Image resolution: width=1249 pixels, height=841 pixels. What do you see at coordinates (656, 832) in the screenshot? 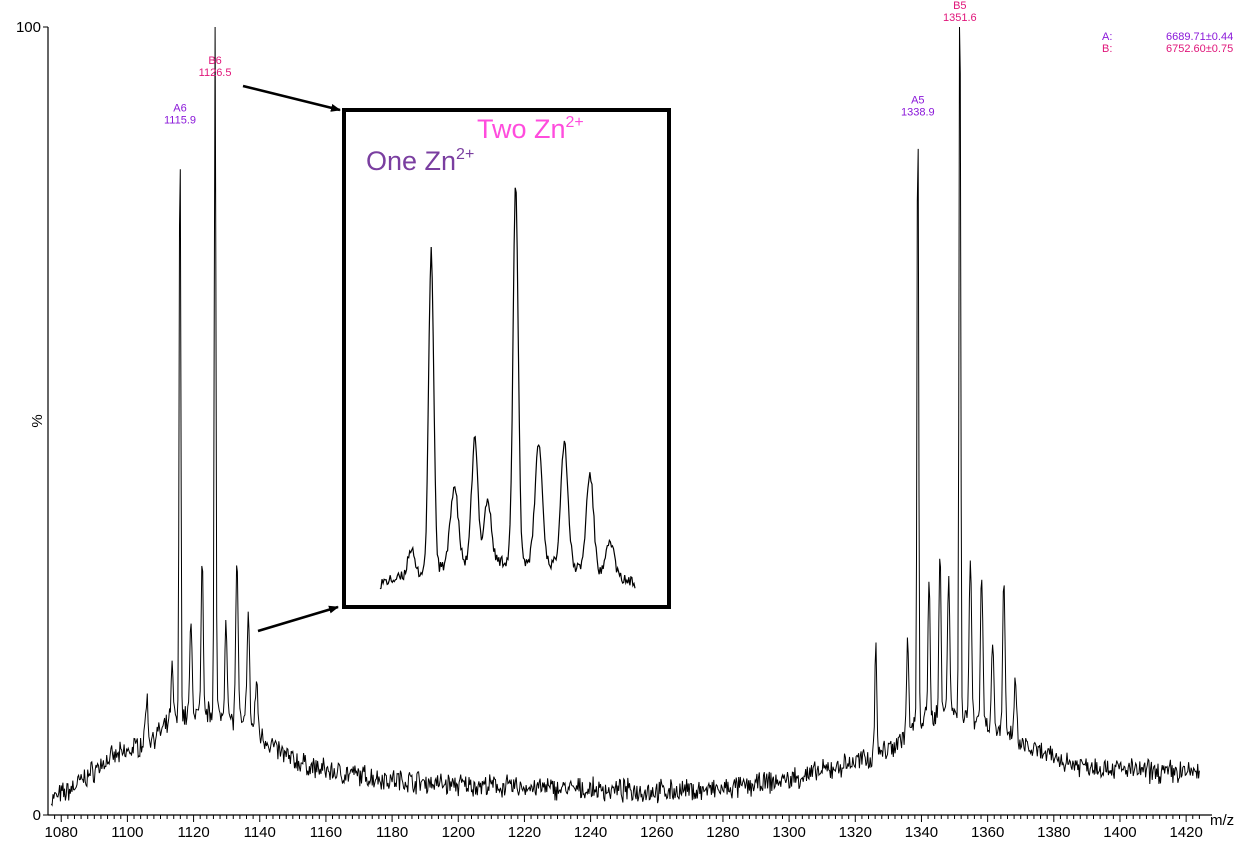
I see `x-tick-label: 1260` at bounding box center [656, 832].